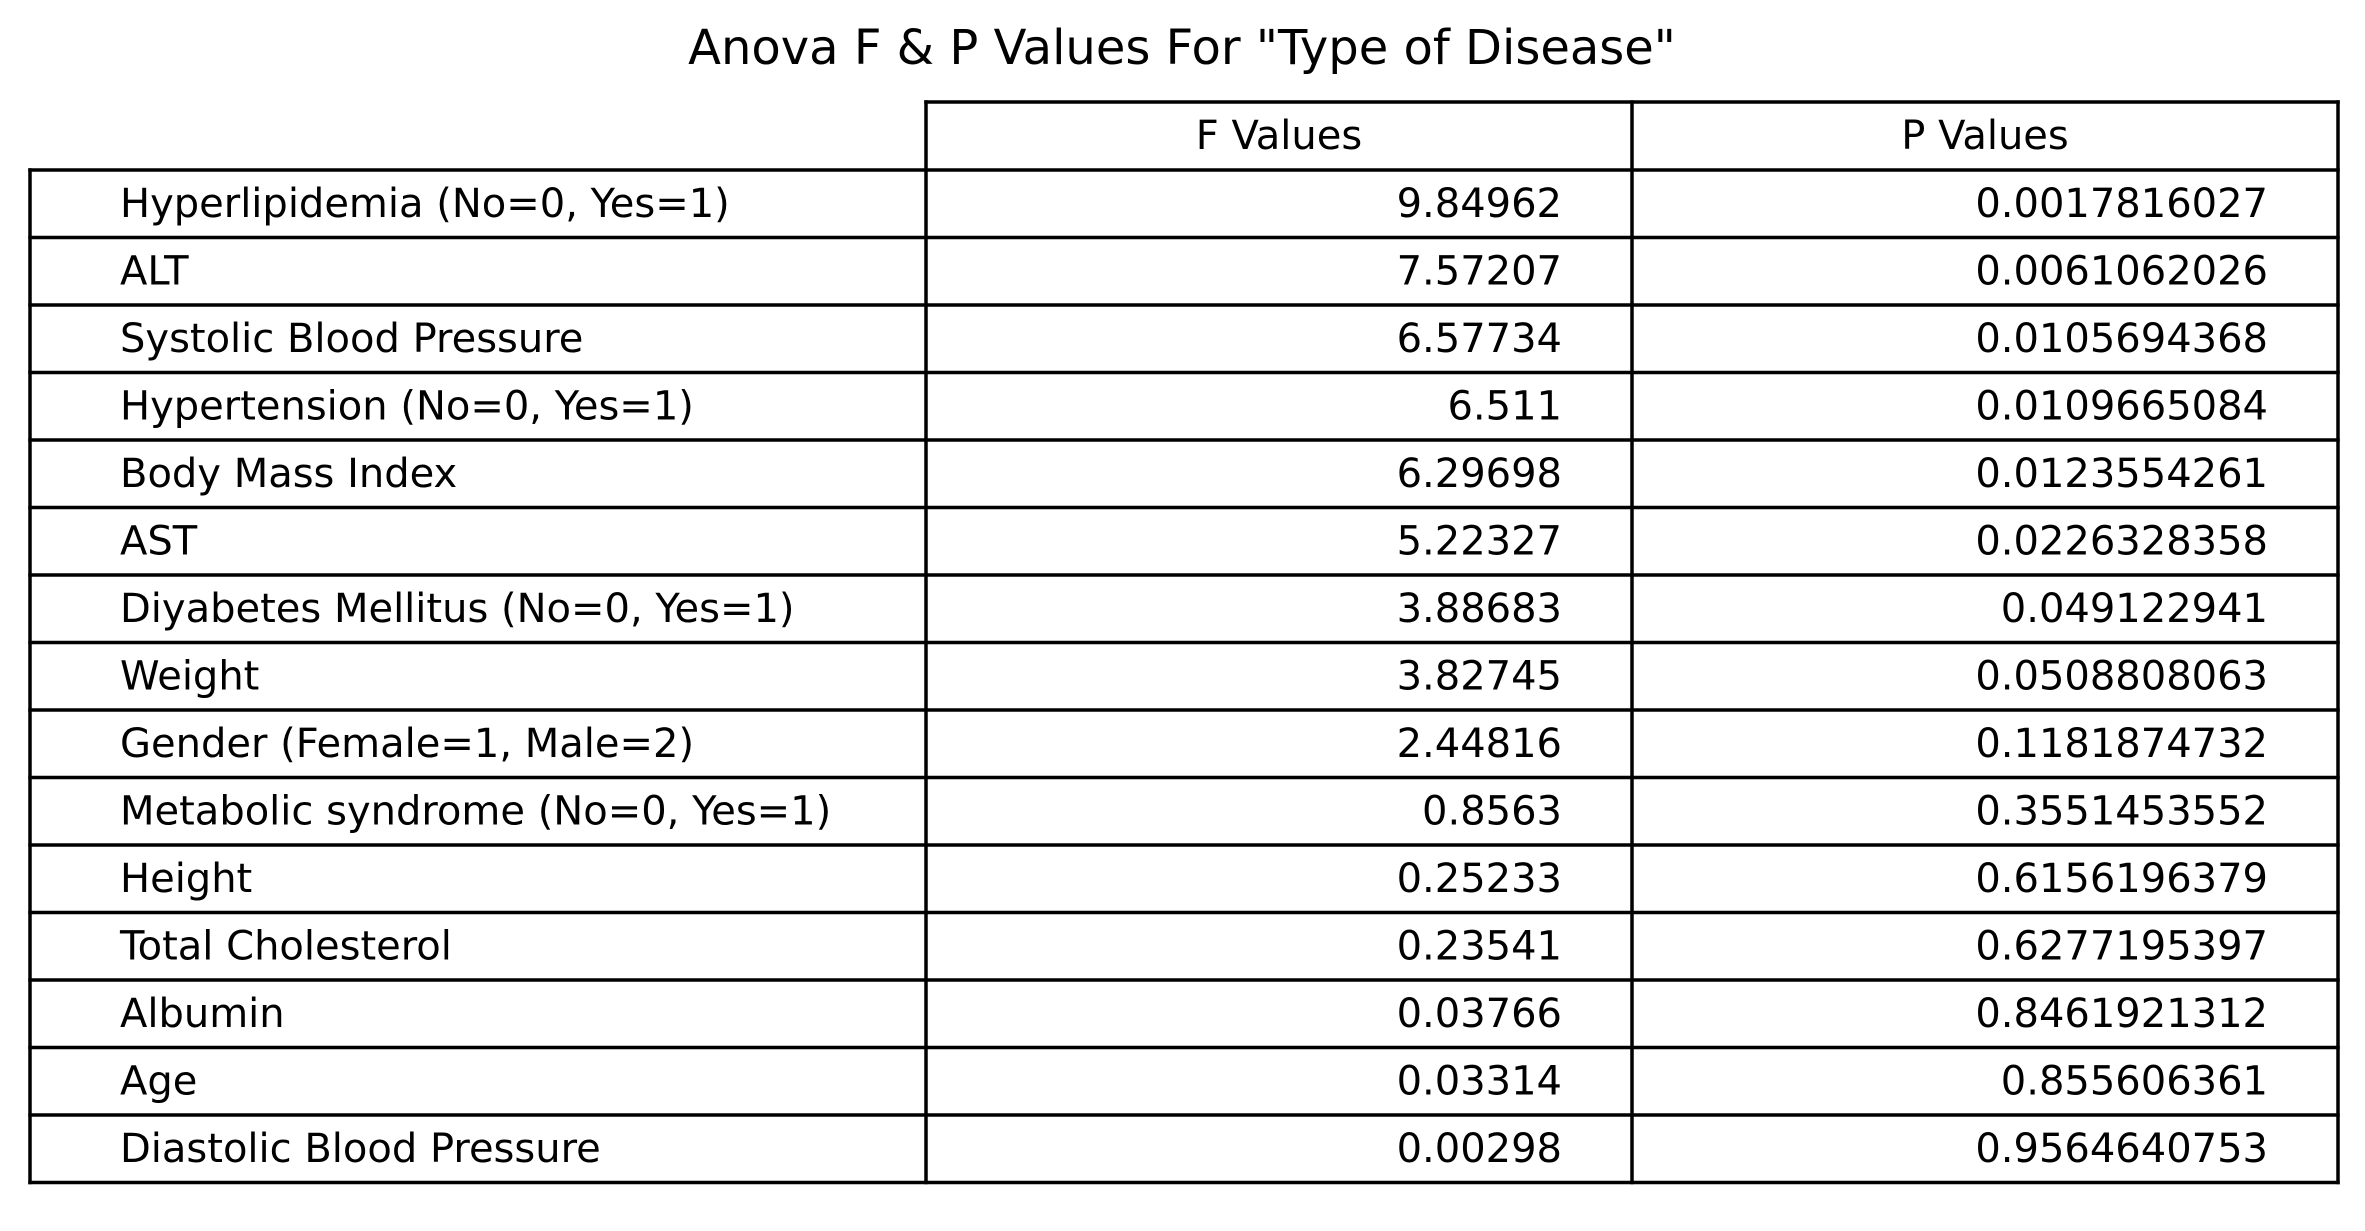 The width and height of the screenshot is (2365, 1231). I want to click on row-label: Weight, so click(189, 676).